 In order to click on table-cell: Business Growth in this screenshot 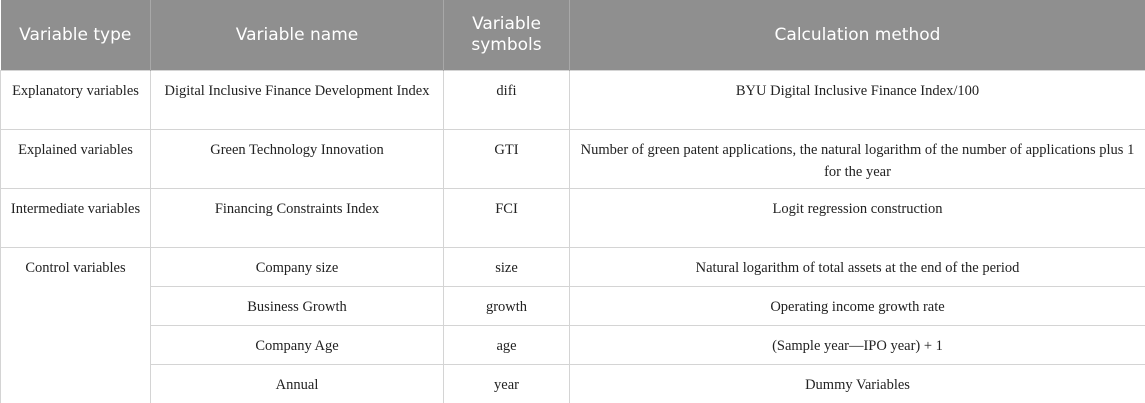, I will do `click(297, 306)`.